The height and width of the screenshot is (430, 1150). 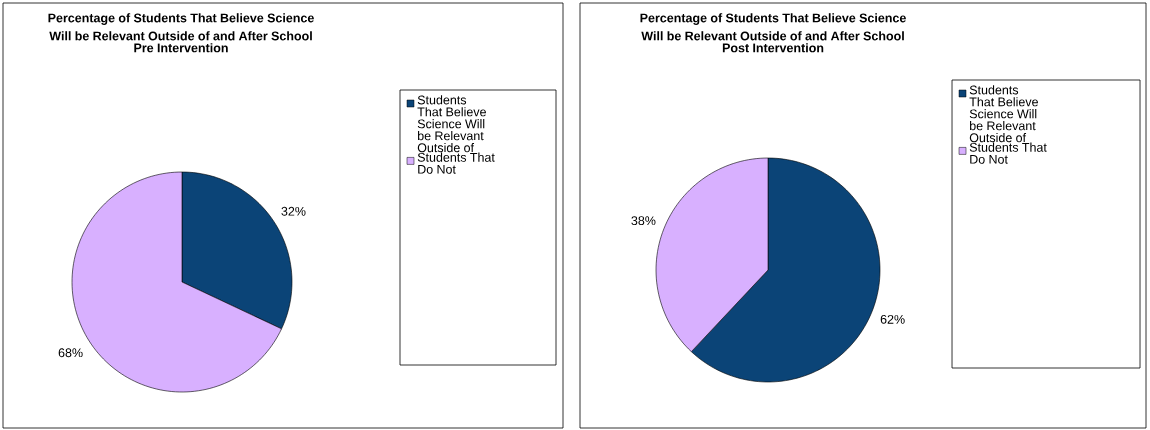 I want to click on data-label: 38%, so click(x=643, y=221).